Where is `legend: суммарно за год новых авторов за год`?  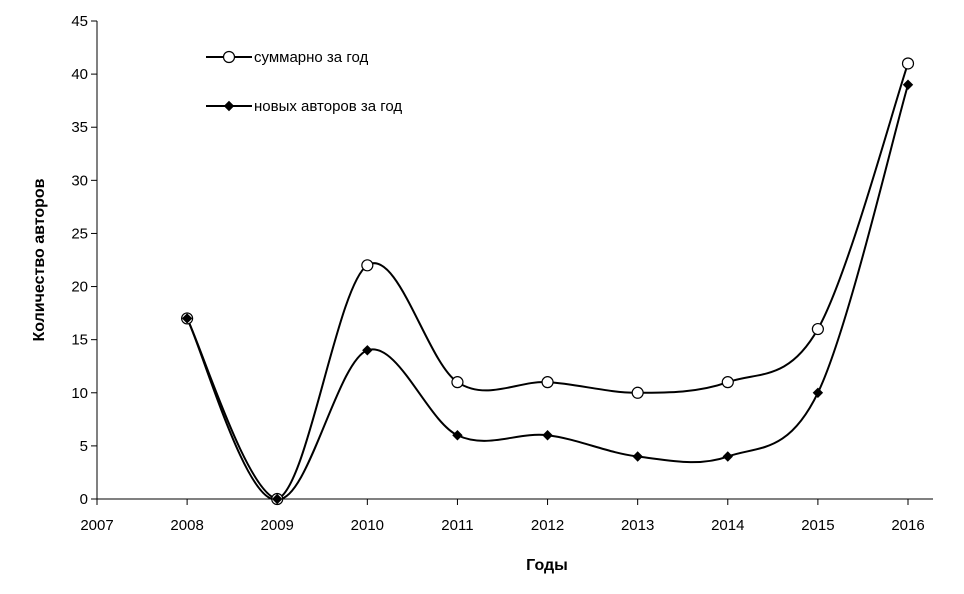
legend: суммарно за год новых авторов за год is located at coordinates (304, 82).